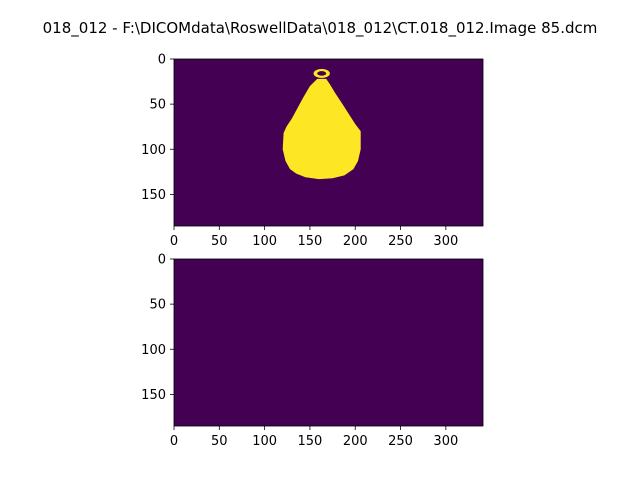 The width and height of the screenshot is (640, 480). What do you see at coordinates (322, 73) in the screenshot?
I see `mask-ring-hole` at bounding box center [322, 73].